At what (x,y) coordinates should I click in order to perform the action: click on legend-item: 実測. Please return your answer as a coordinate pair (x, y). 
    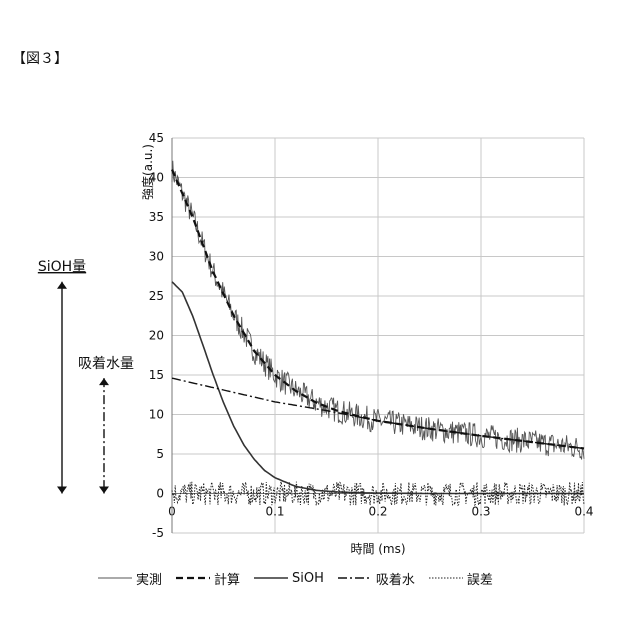
    Looking at the image, I should click on (130, 578).